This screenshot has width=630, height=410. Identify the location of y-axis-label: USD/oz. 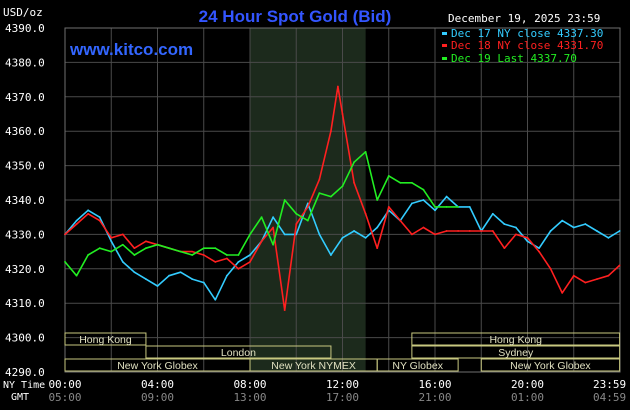
(23, 12).